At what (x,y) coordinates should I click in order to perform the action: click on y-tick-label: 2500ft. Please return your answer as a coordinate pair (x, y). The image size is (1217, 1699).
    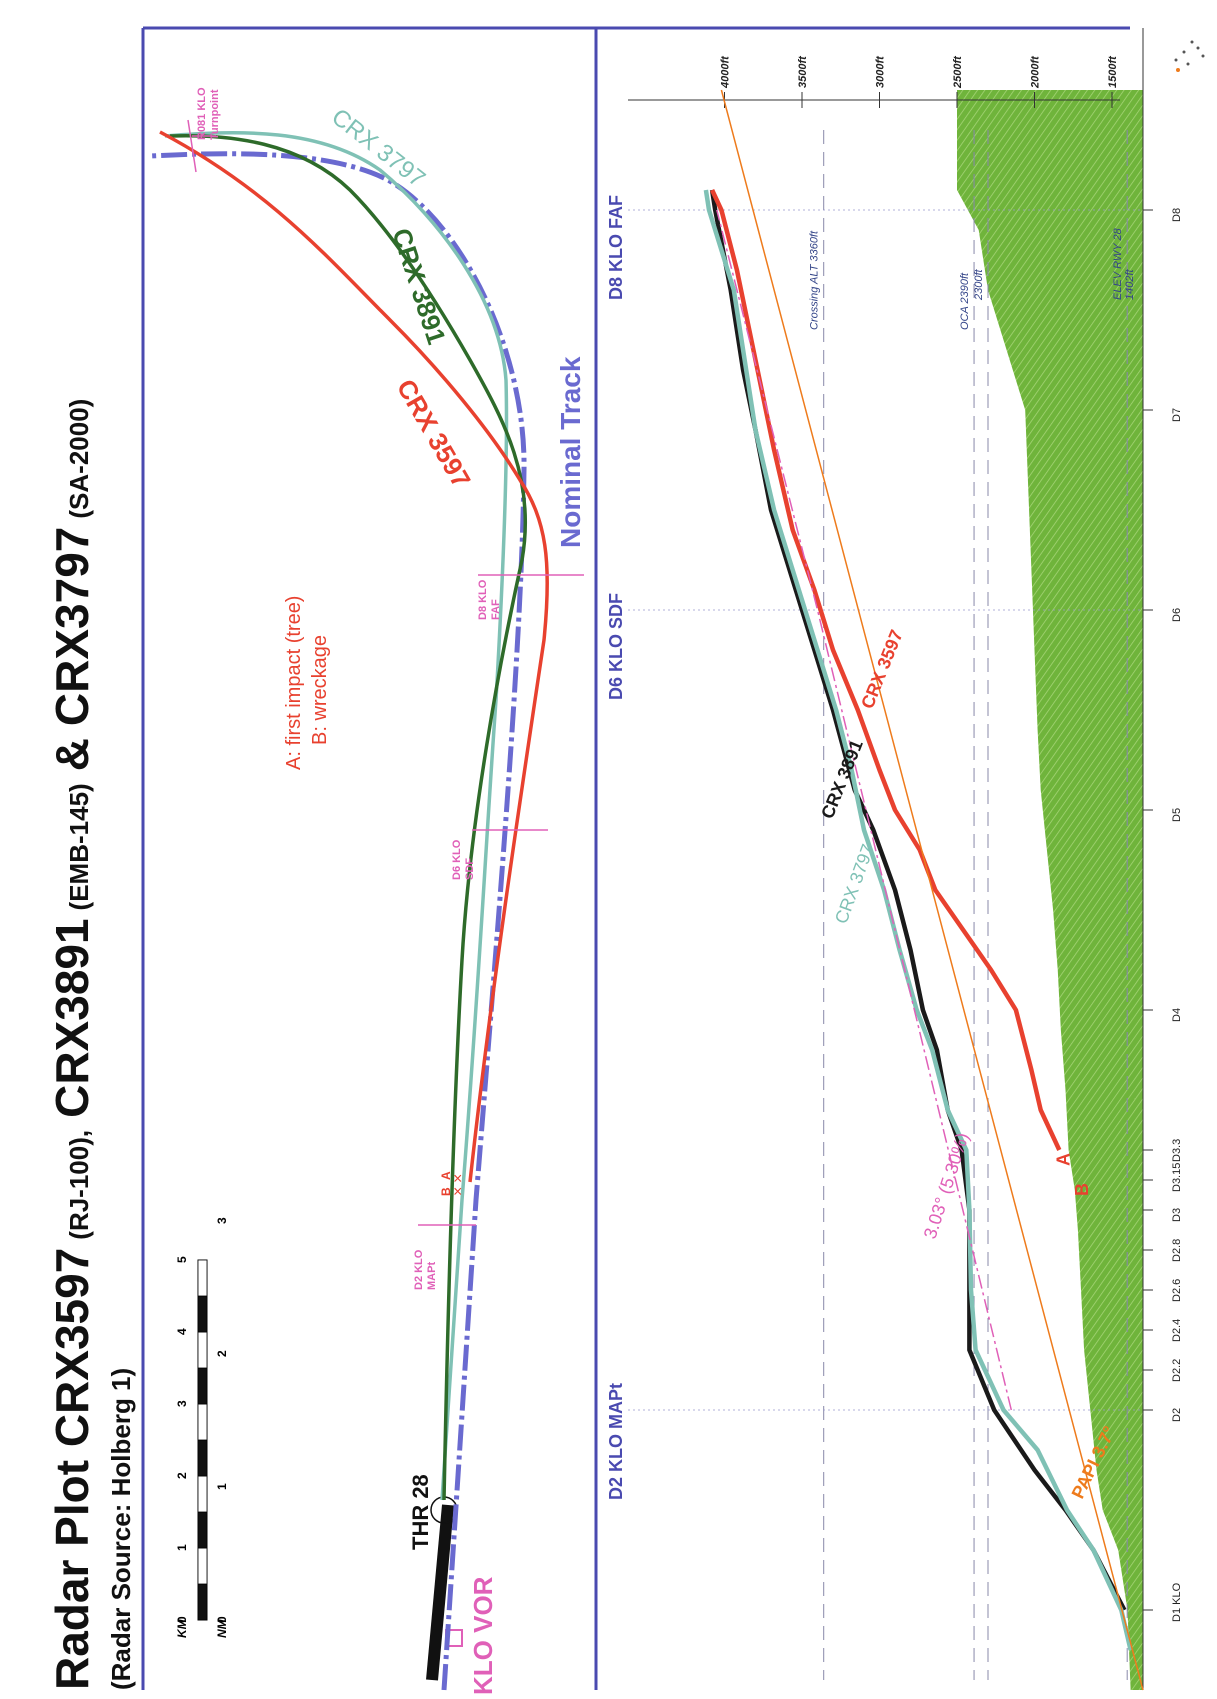
    Looking at the image, I should click on (958, 72).